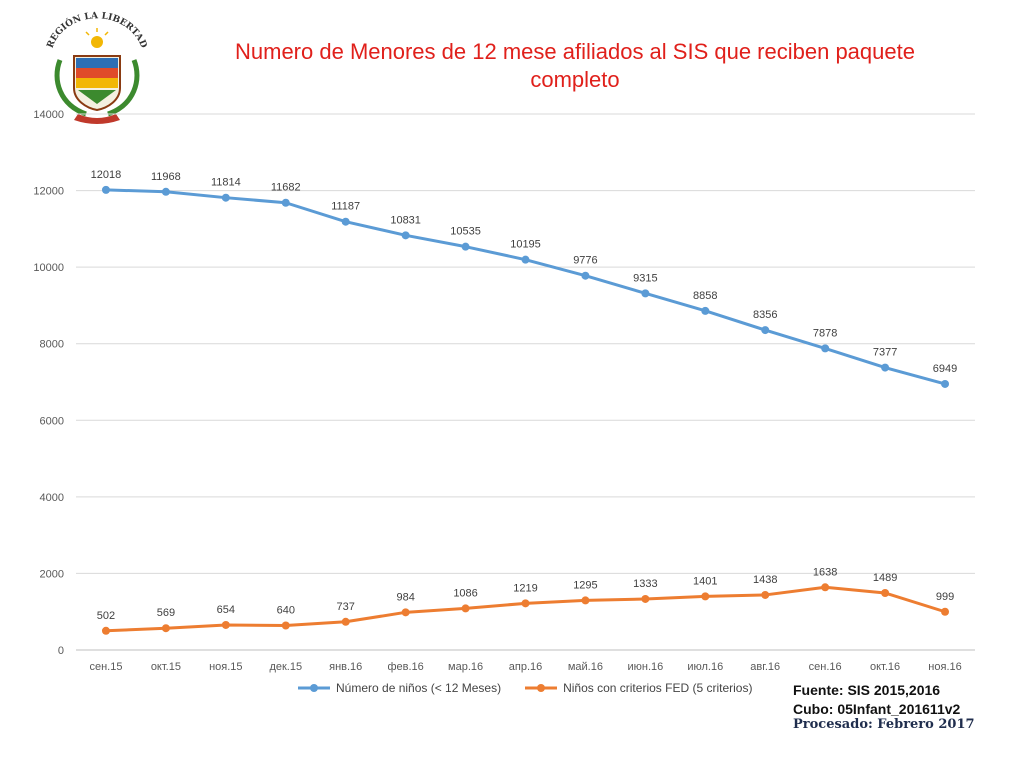 The image size is (1024, 768). I want to click on data-label: 640, so click(286, 610).